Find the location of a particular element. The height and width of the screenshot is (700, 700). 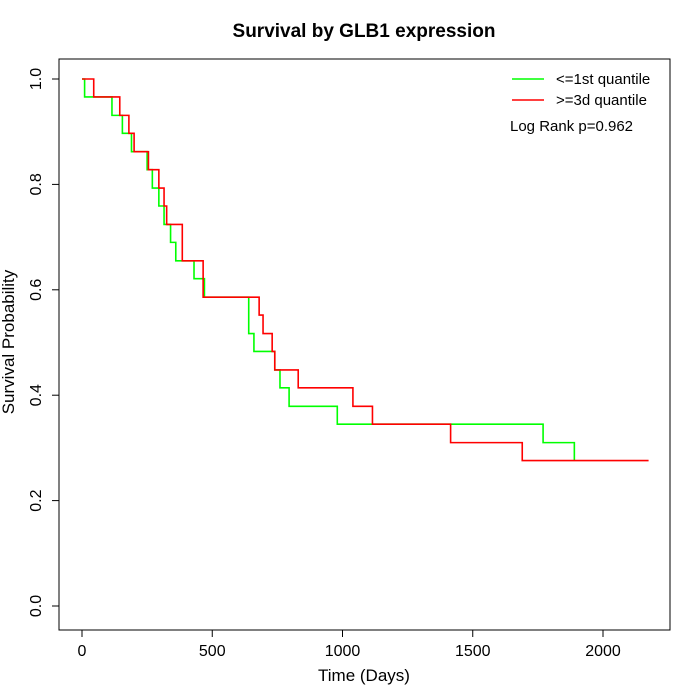

legend: <=1st quantile >=3d quantile is located at coordinates (581, 90).